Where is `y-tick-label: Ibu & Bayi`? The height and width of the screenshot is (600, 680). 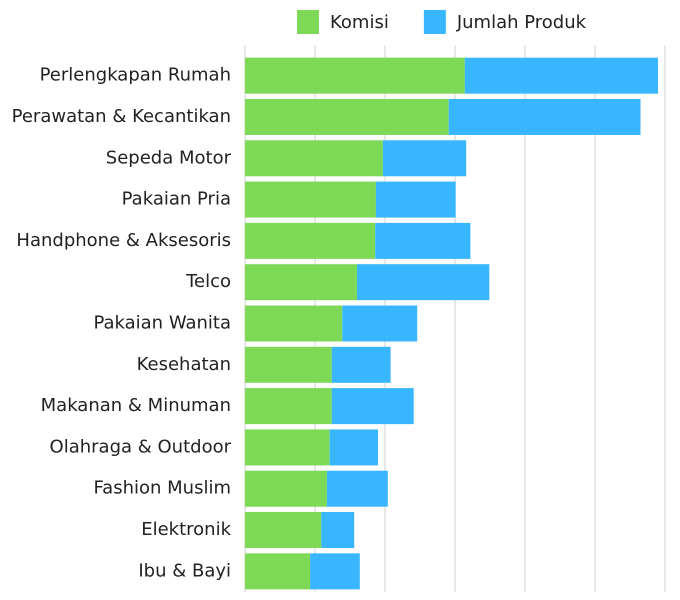 y-tick-label: Ibu & Bayi is located at coordinates (184, 570).